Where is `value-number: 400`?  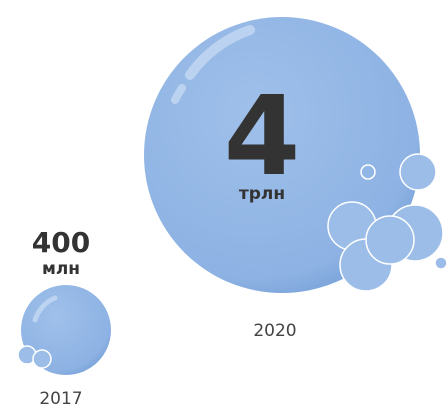
value-number: 400 is located at coordinates (61, 242).